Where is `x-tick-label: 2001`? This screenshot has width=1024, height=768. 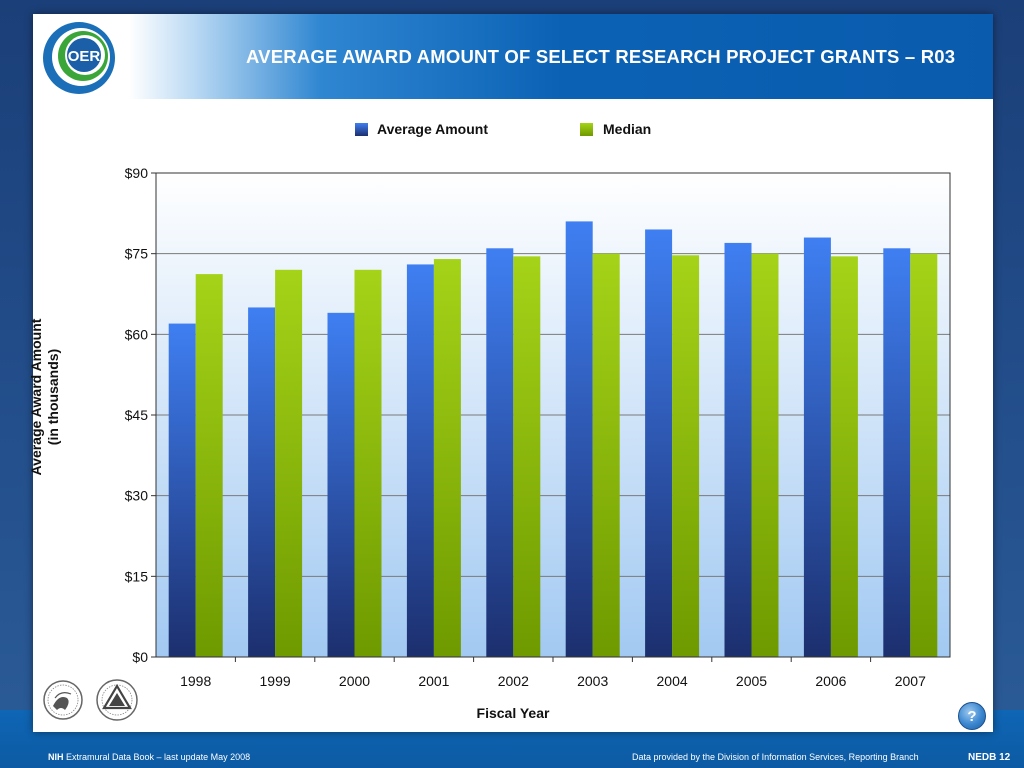
x-tick-label: 2001 is located at coordinates (433, 681).